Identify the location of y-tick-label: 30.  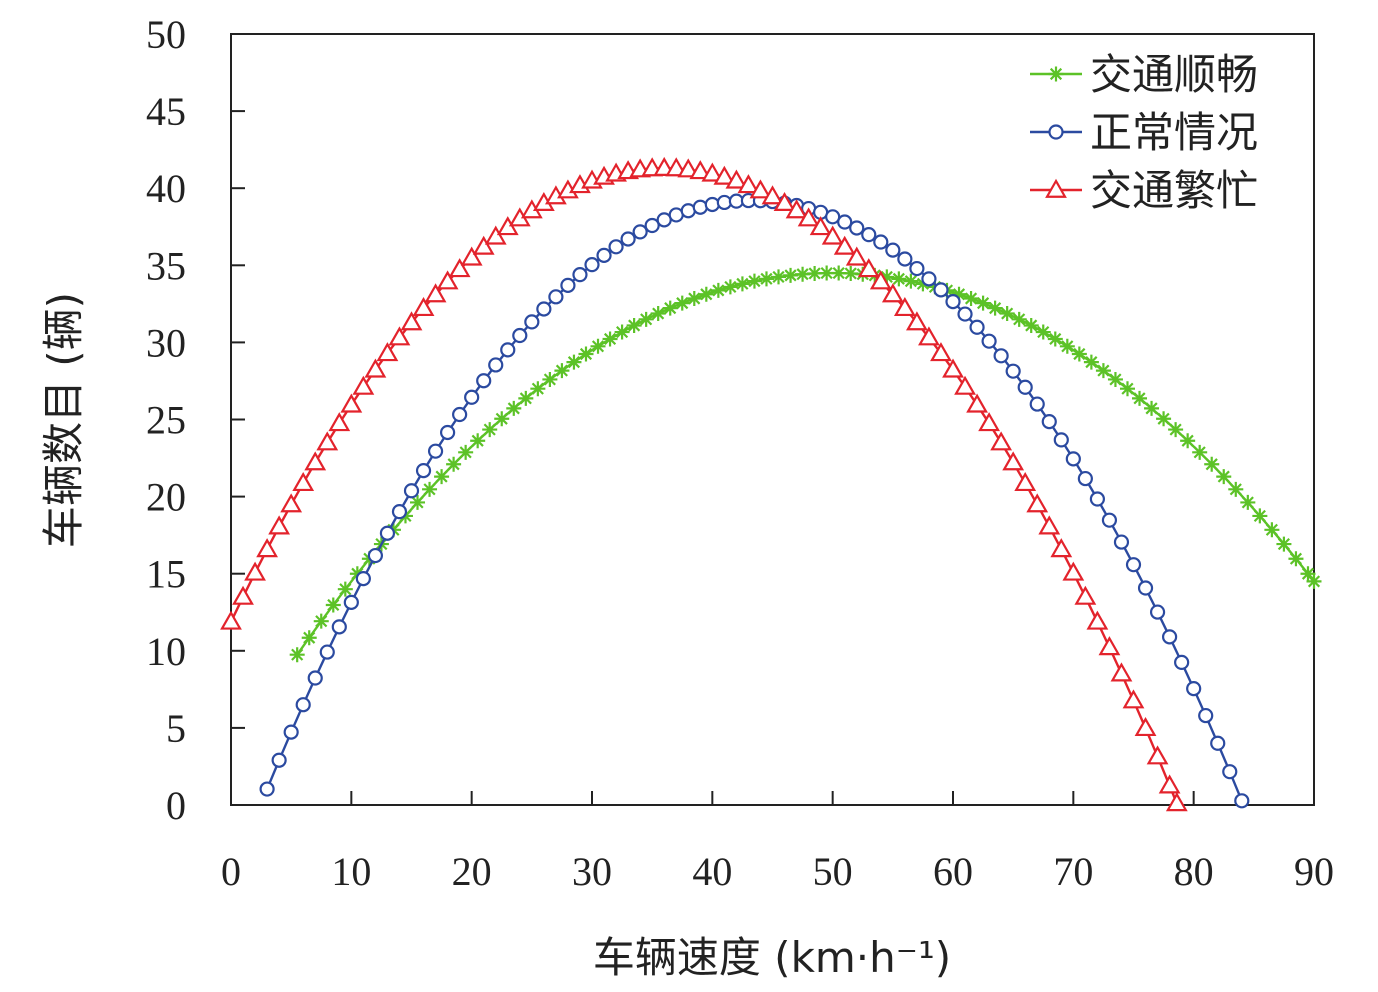
(166, 342).